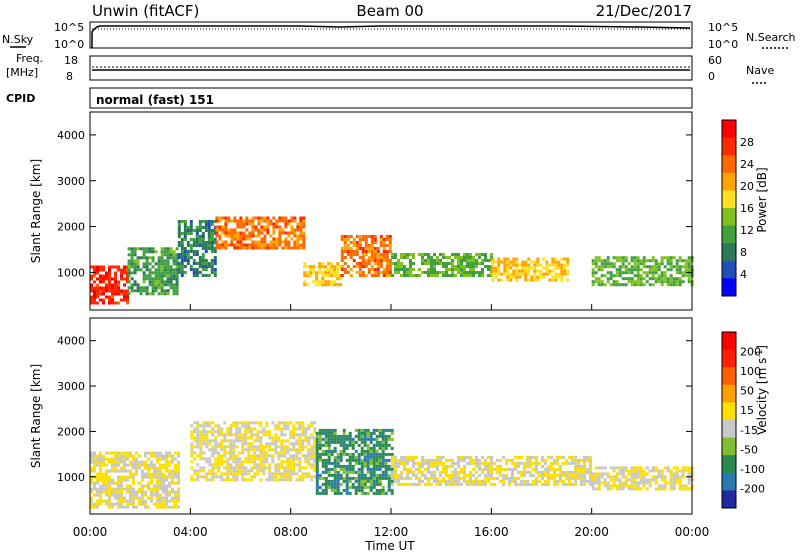 The image size is (800, 554). I want to click on colorbar-tick-label: 24, so click(747, 164).